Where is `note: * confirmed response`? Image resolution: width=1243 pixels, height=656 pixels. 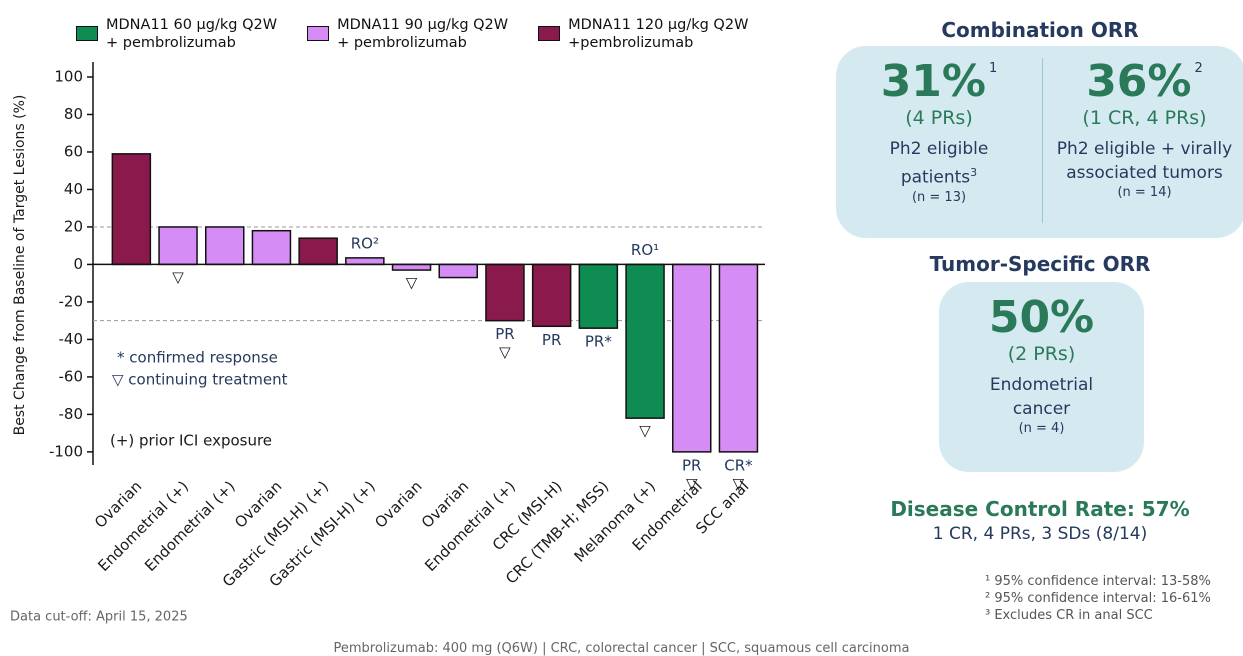
note: * confirmed response is located at coordinates (197, 358).